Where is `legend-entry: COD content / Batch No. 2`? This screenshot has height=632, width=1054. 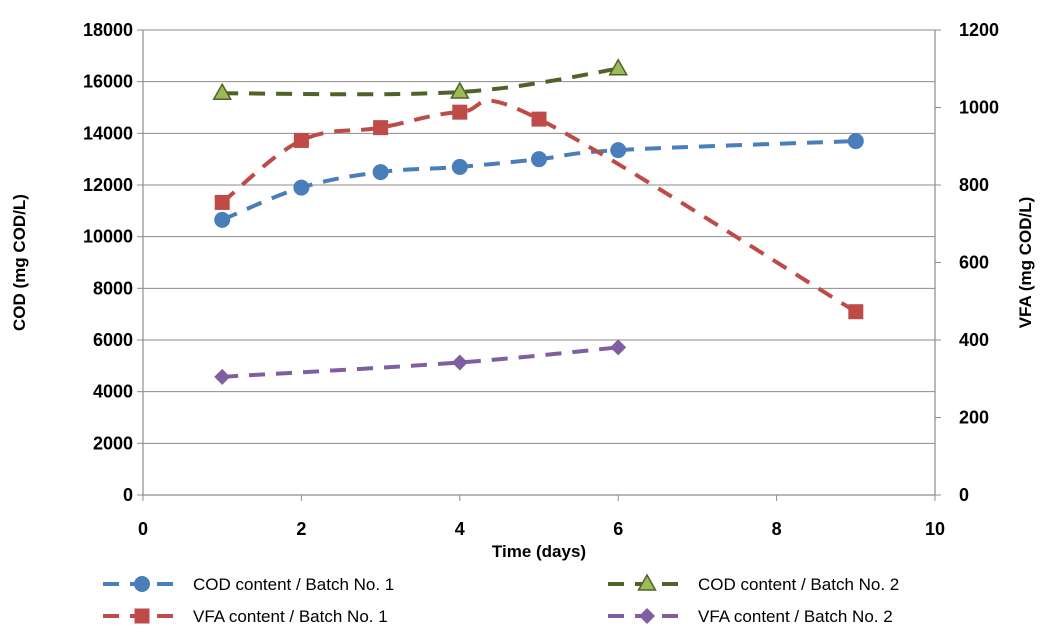 legend-entry: COD content / Batch No. 2 is located at coordinates (753, 583).